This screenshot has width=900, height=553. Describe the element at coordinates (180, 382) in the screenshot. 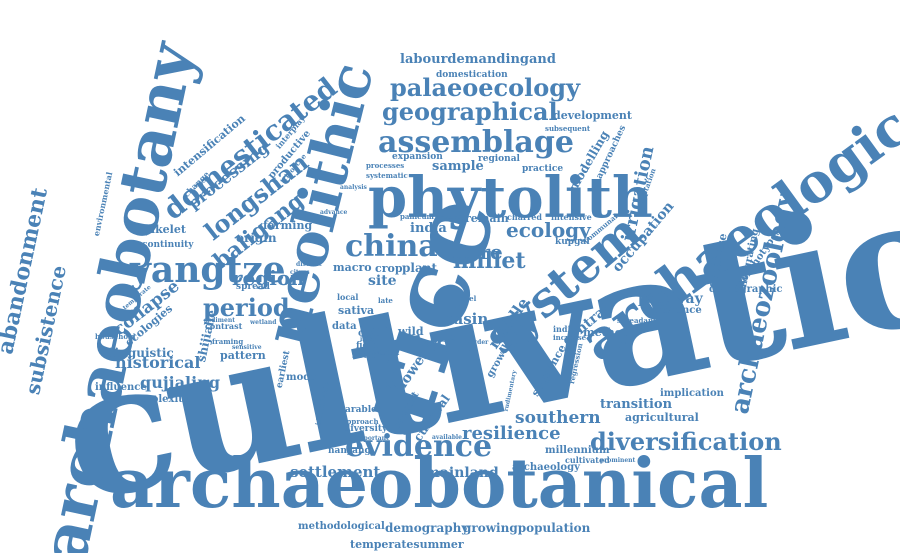

I see `word-qujialing: qujialing` at that location.